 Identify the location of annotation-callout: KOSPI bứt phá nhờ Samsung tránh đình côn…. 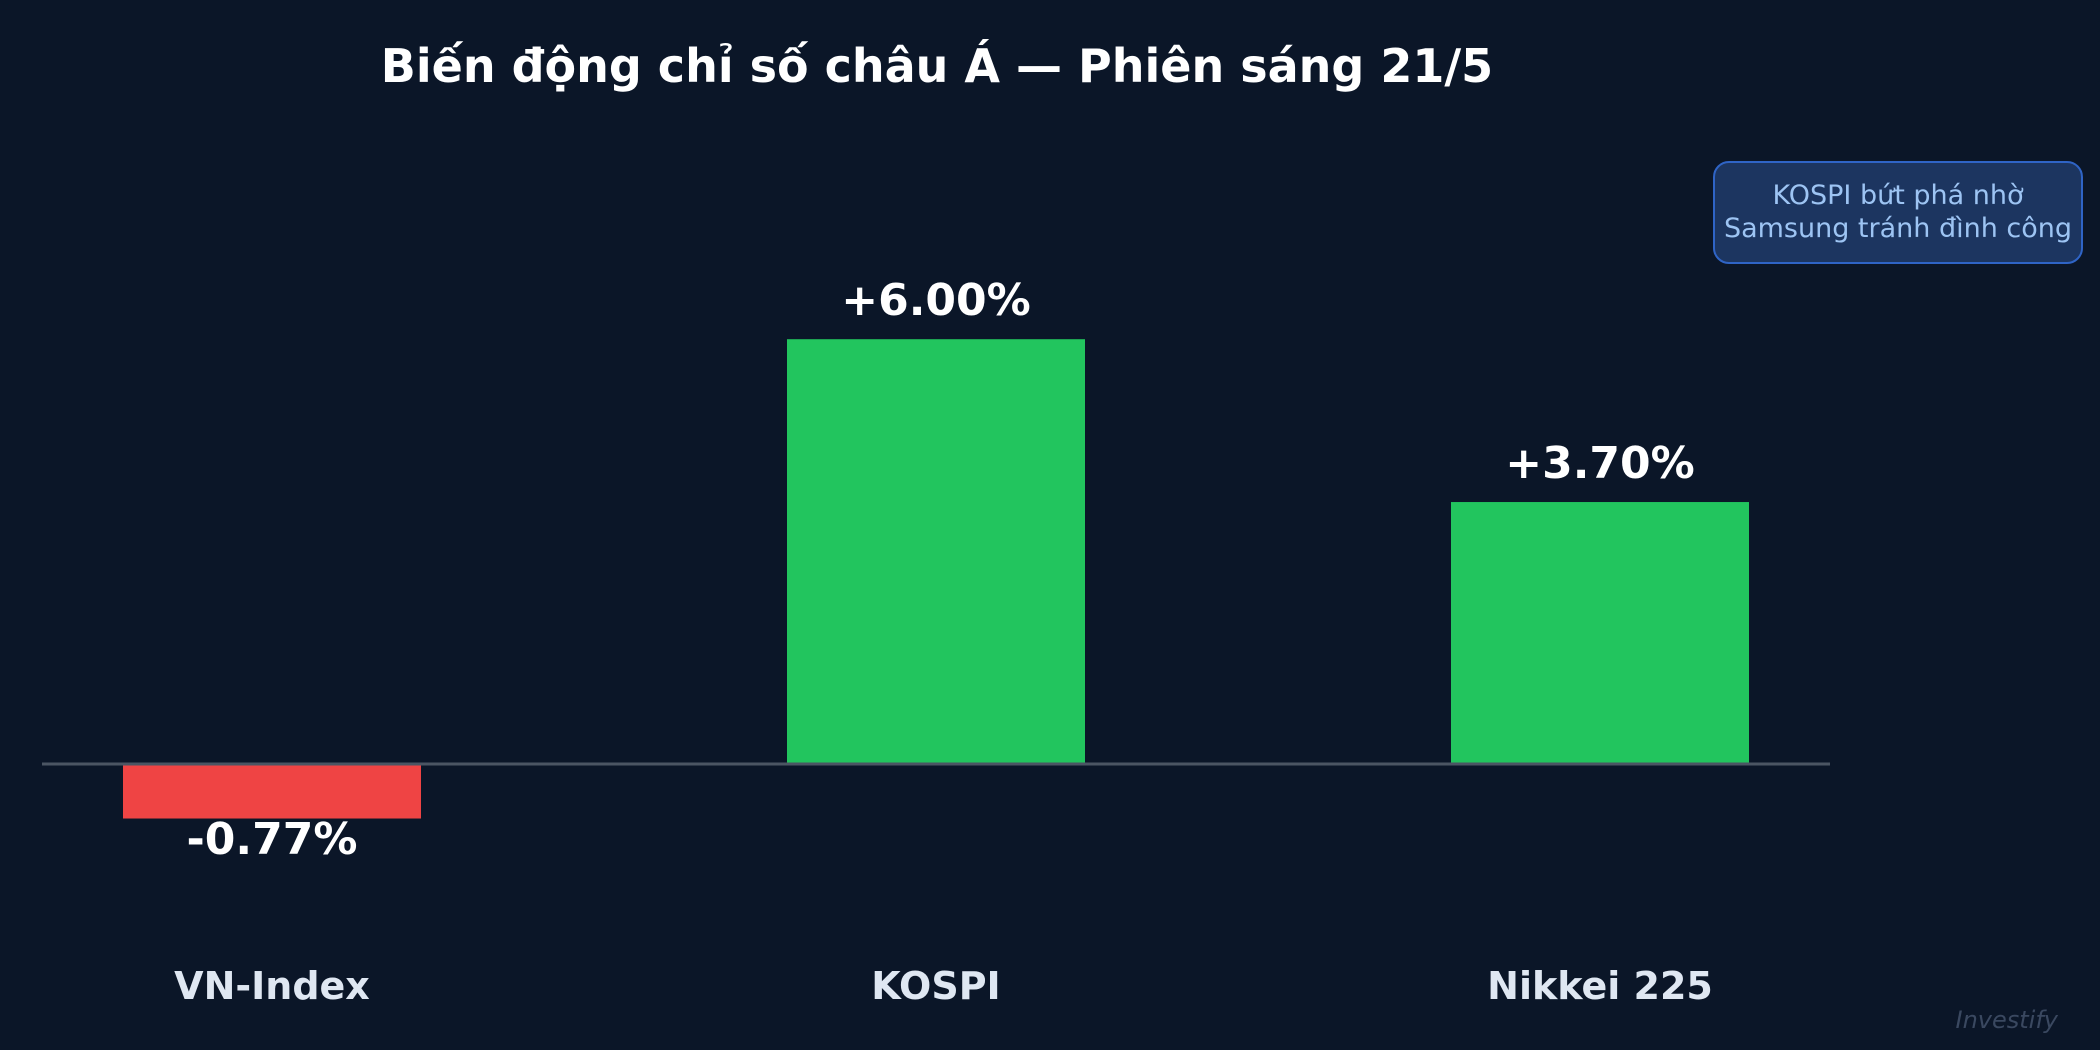
(1898, 212).